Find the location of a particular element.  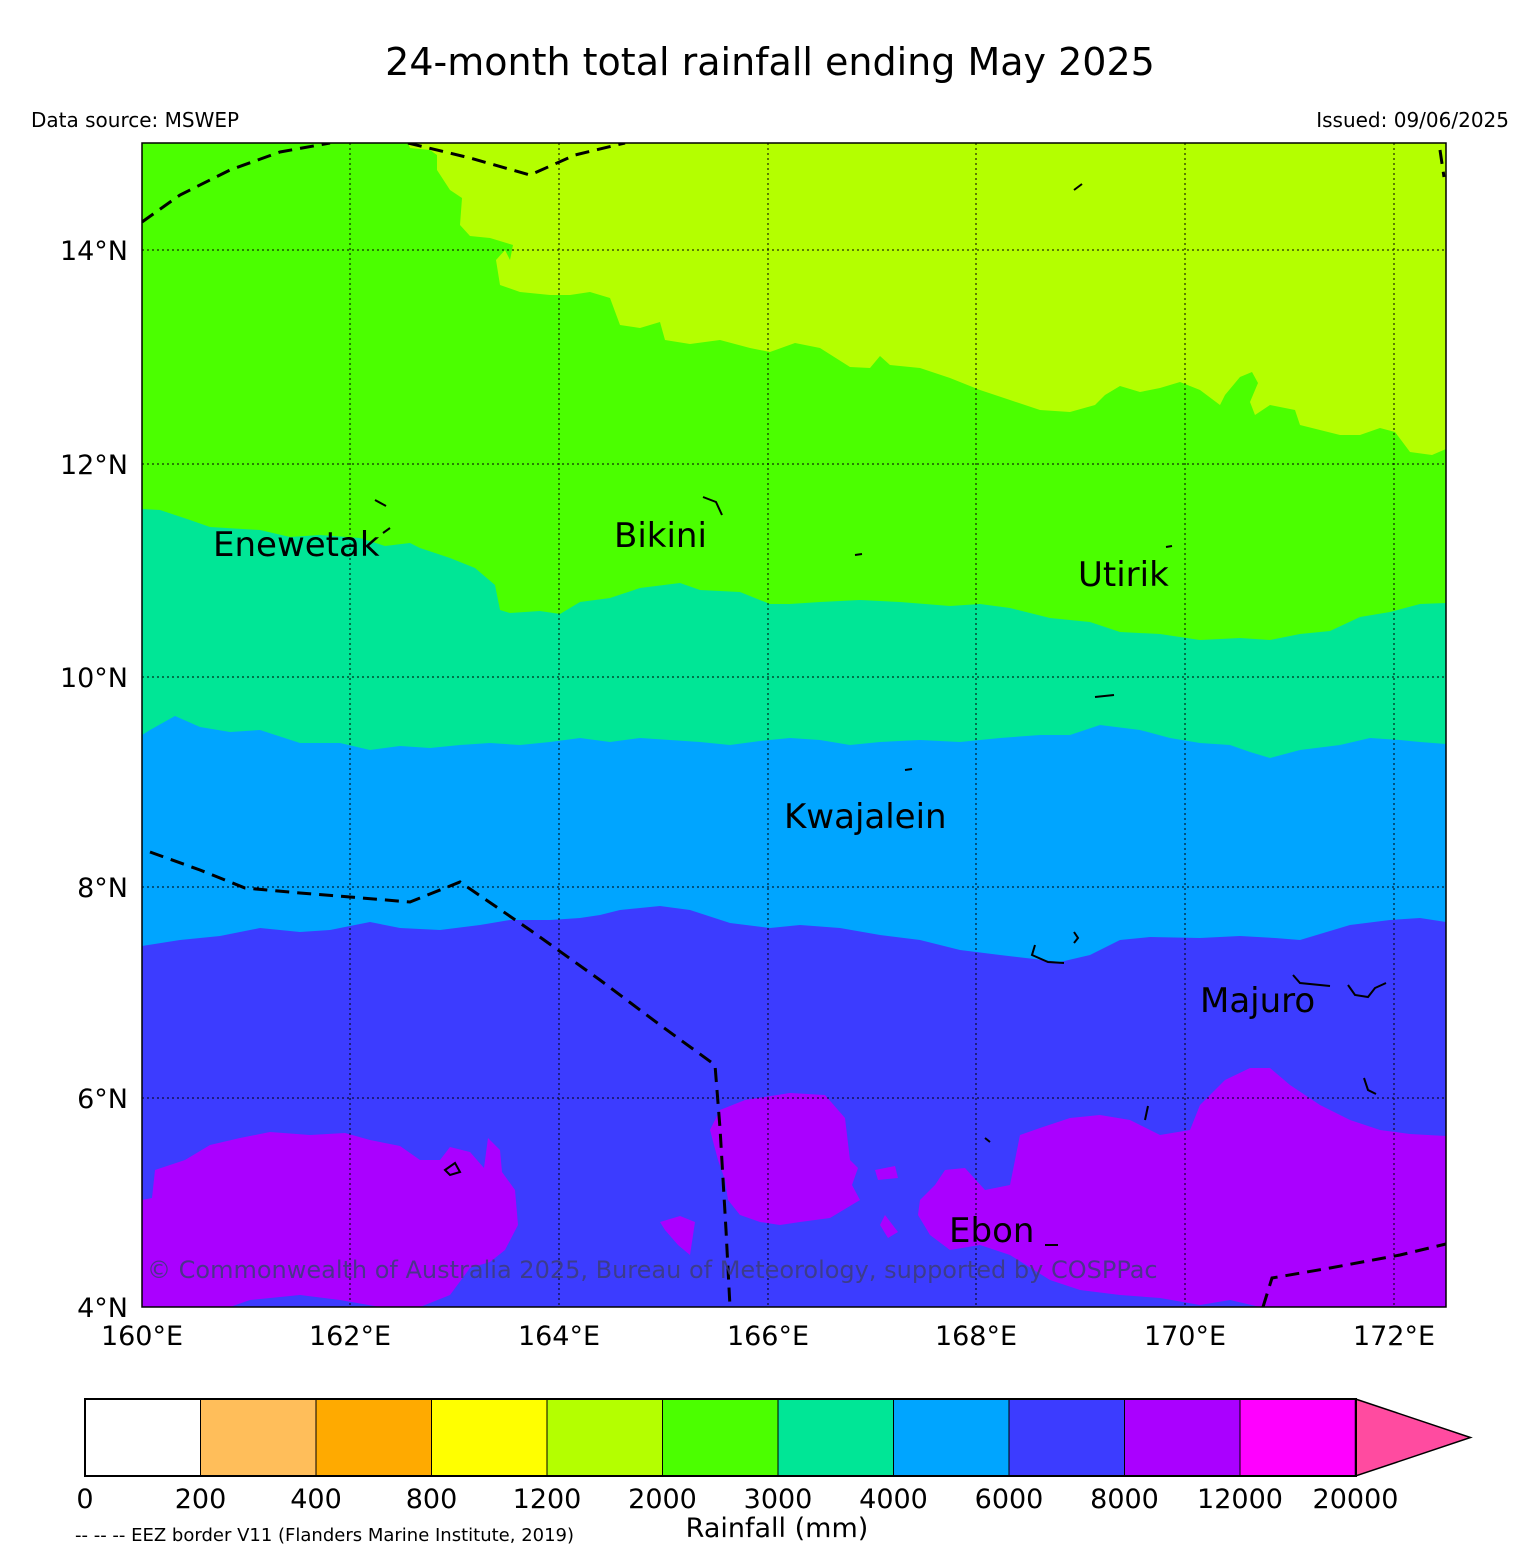

lat-label-6n: 6°N is located at coordinates (102, 1099).